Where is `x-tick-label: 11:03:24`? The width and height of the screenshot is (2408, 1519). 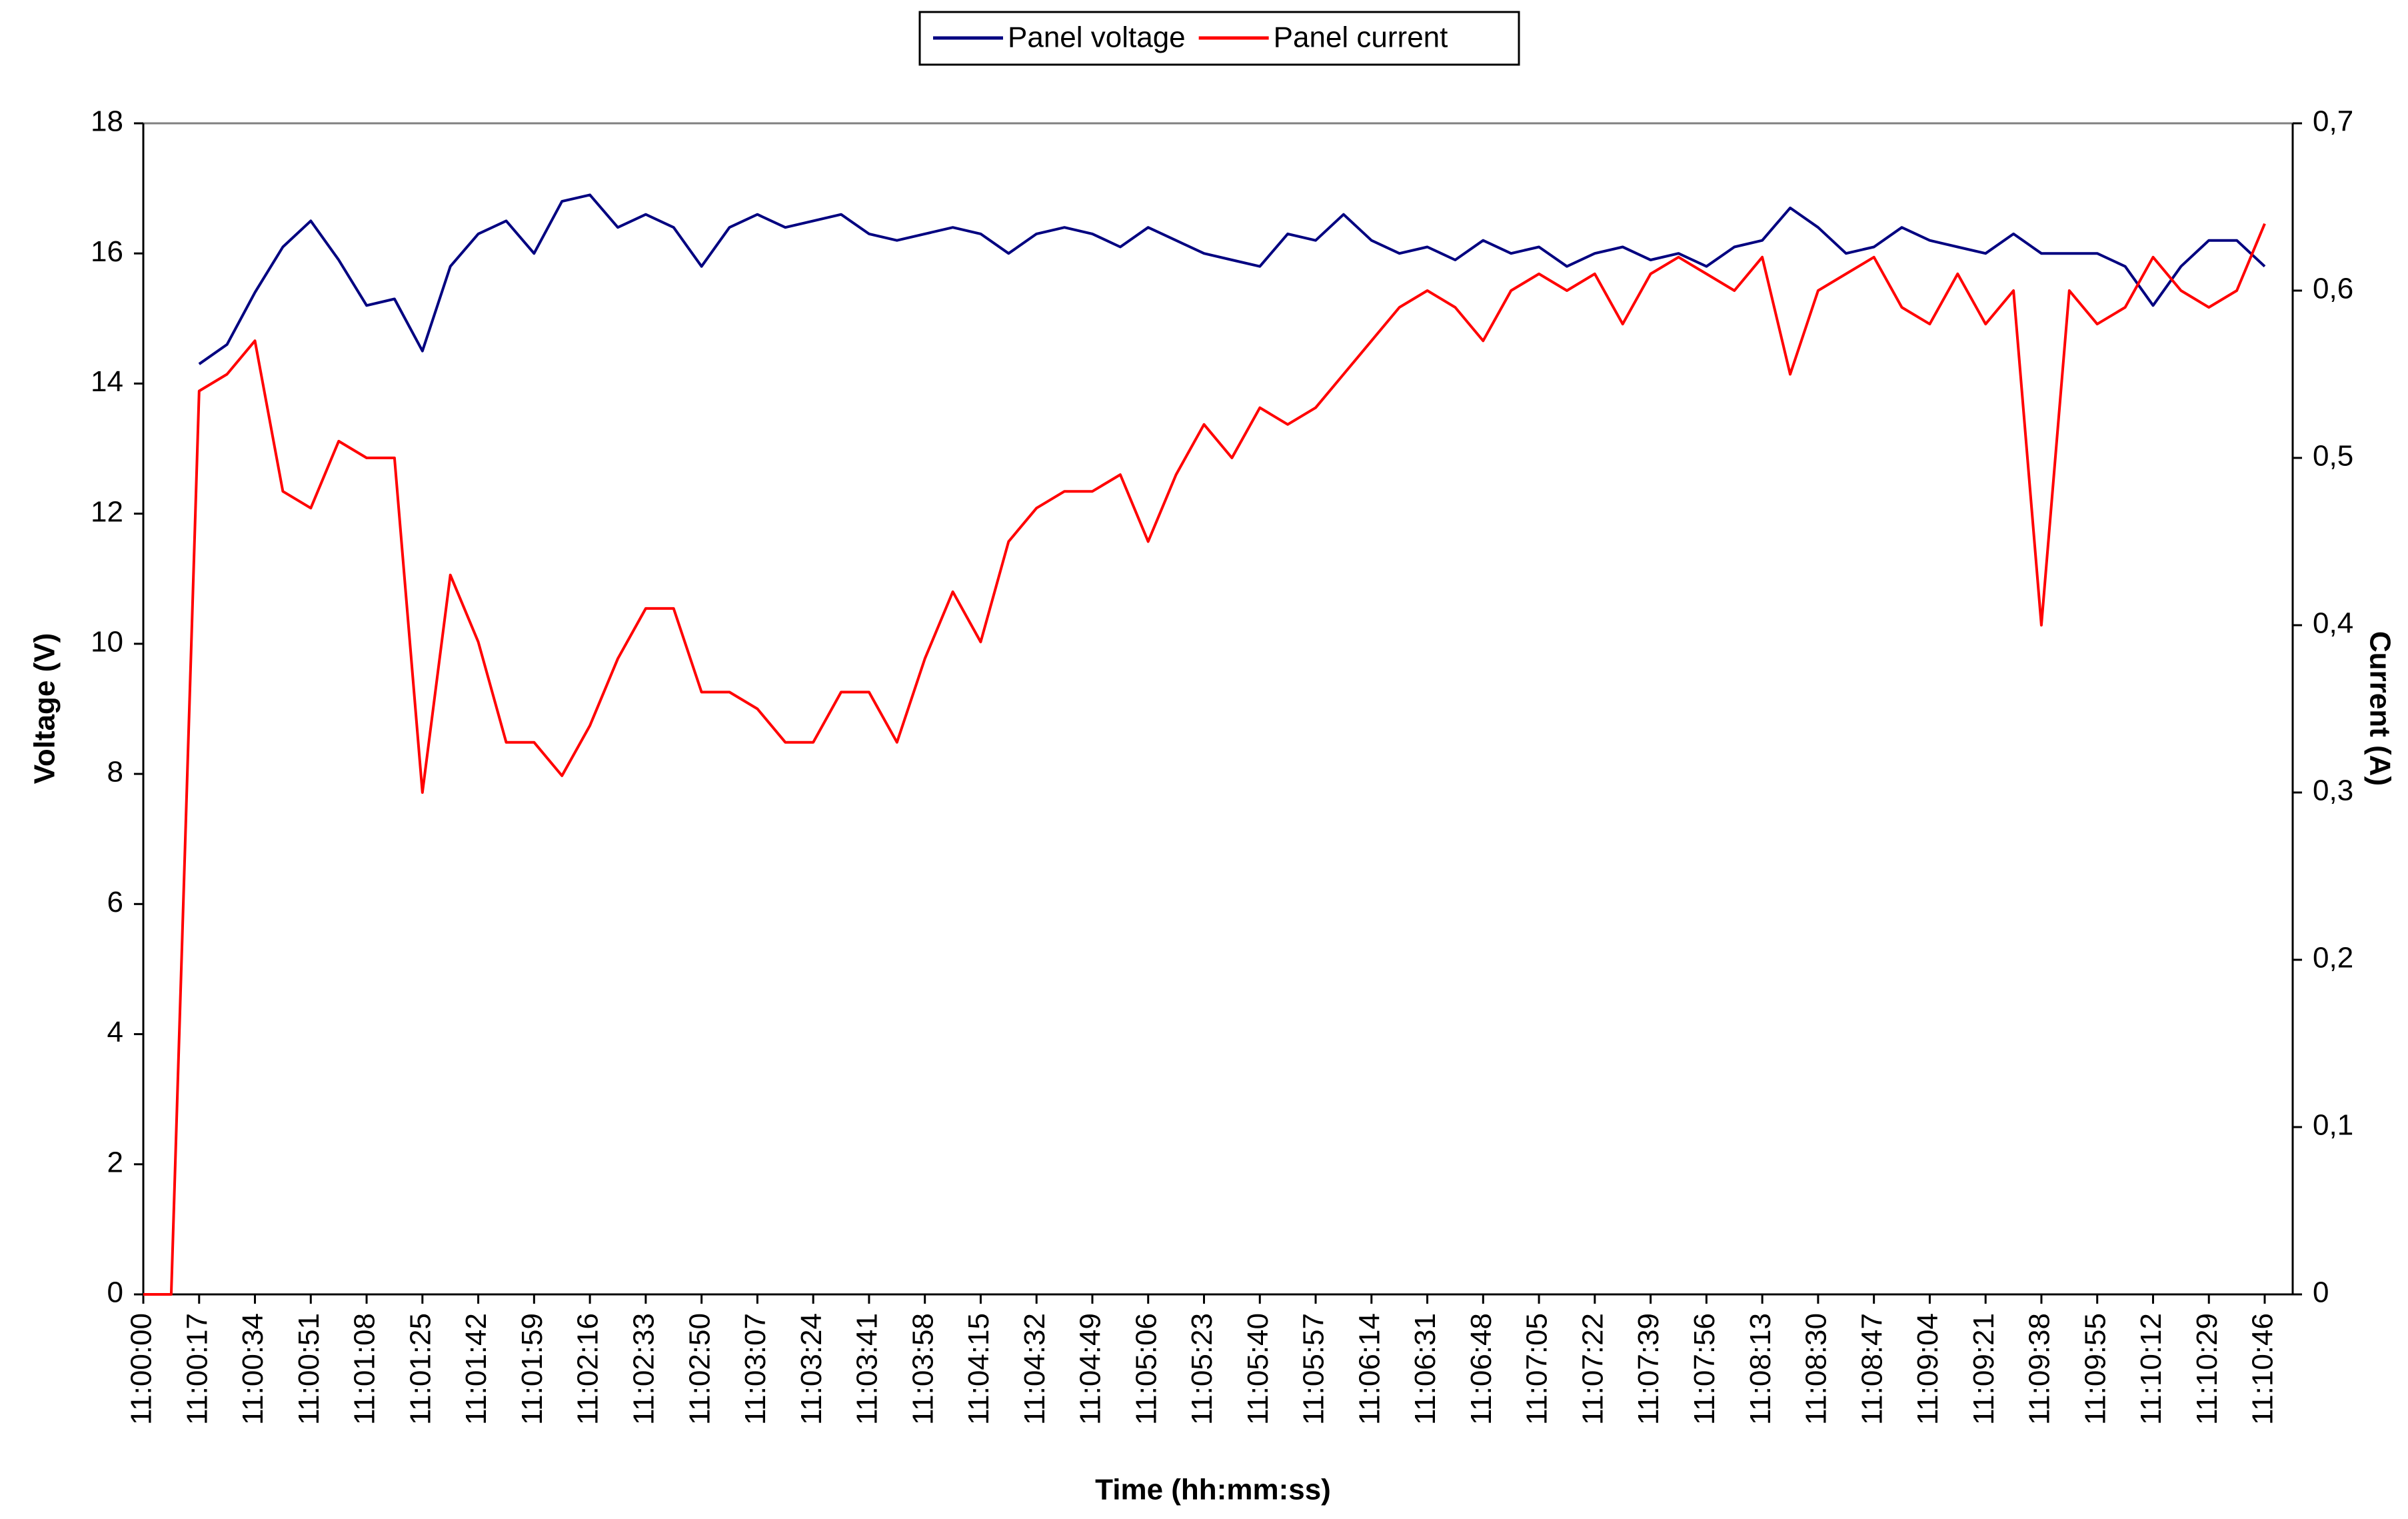 x-tick-label: 11:03:24 is located at coordinates (811, 1369).